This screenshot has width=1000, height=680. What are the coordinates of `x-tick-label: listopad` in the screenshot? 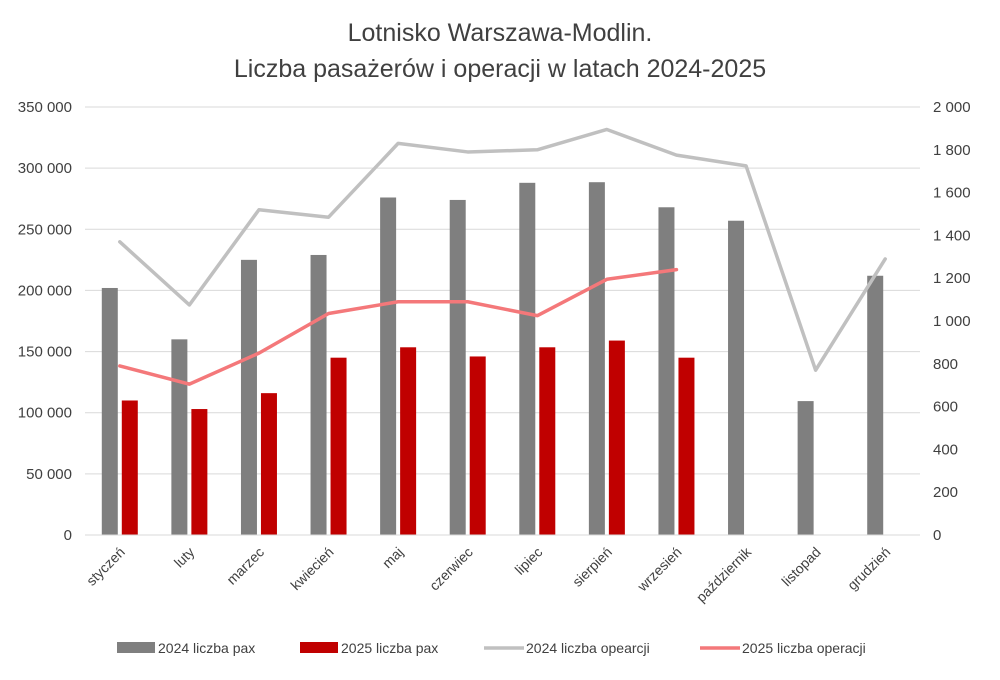 It's located at (800, 566).